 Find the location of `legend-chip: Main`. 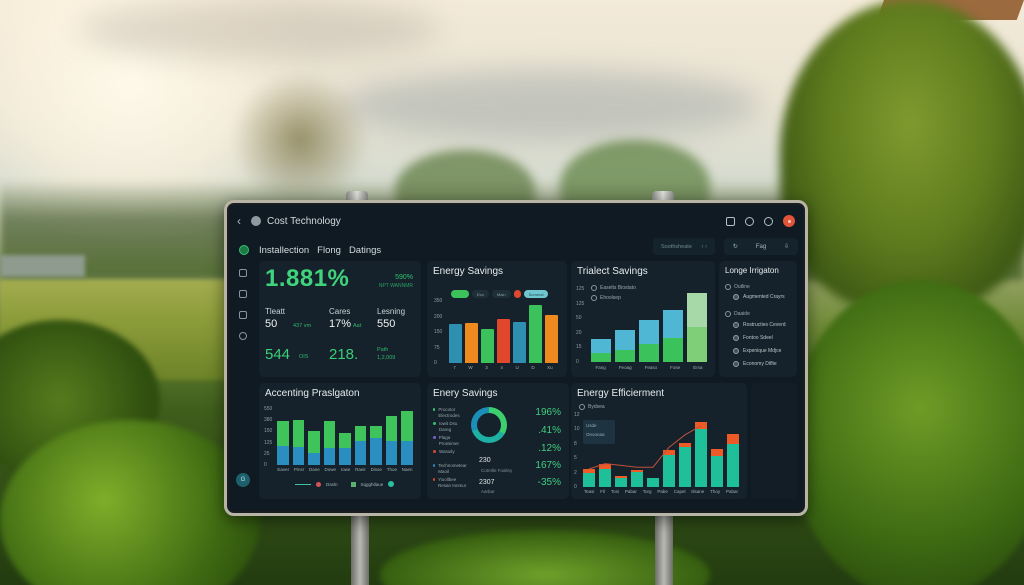

legend-chip: Main is located at coordinates (501, 294).